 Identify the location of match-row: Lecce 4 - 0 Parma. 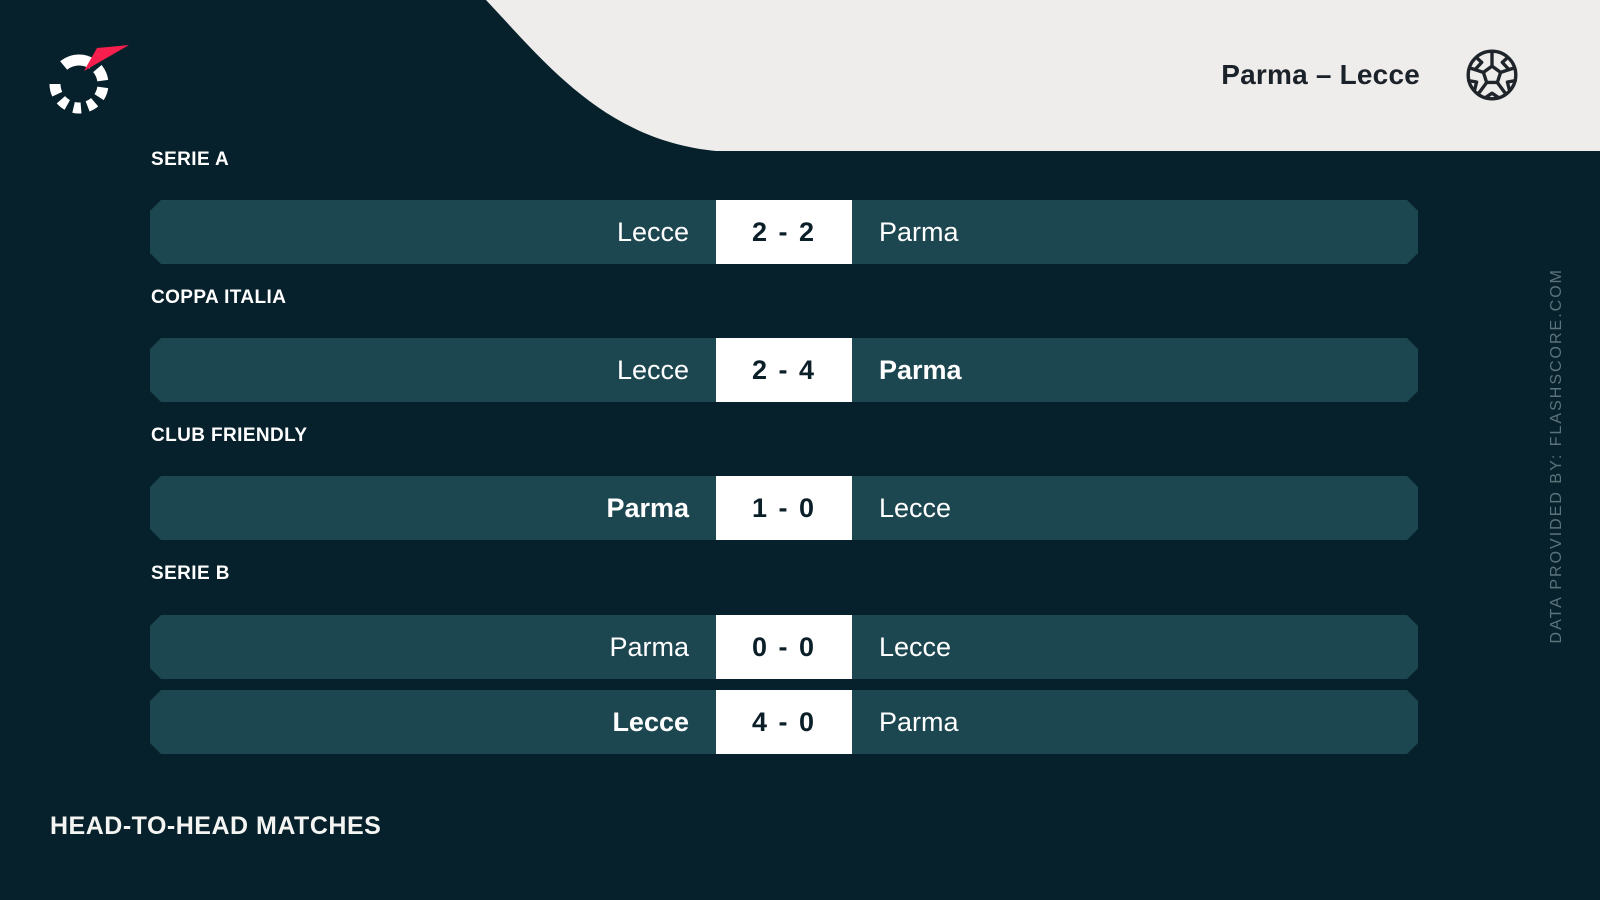
(784, 722).